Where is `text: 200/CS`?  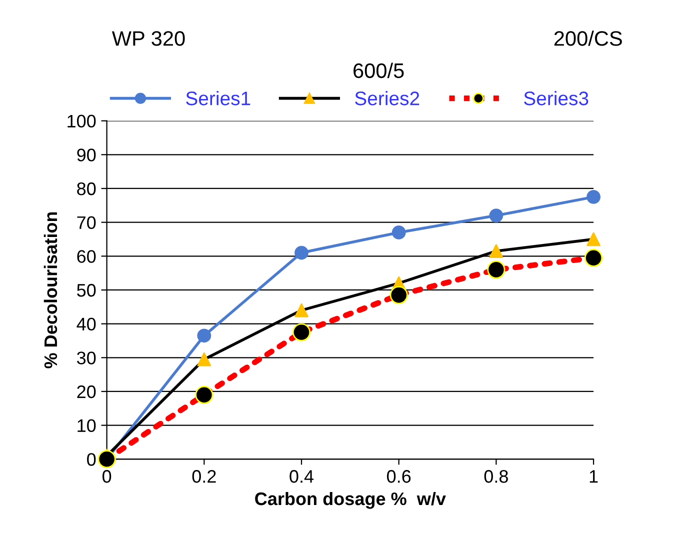 text: 200/CS is located at coordinates (588, 38).